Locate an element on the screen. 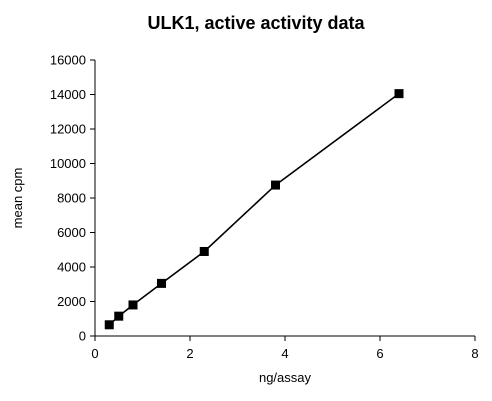  x-axis-ticks: 0 2 4 6 8 is located at coordinates (285, 348).